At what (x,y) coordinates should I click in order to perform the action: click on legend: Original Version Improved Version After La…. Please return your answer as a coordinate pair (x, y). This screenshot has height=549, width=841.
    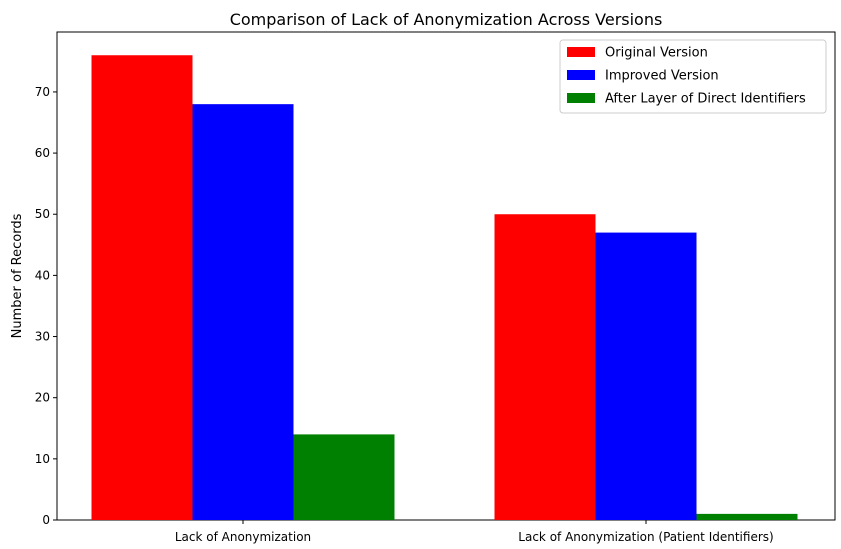
    Looking at the image, I should click on (693, 76).